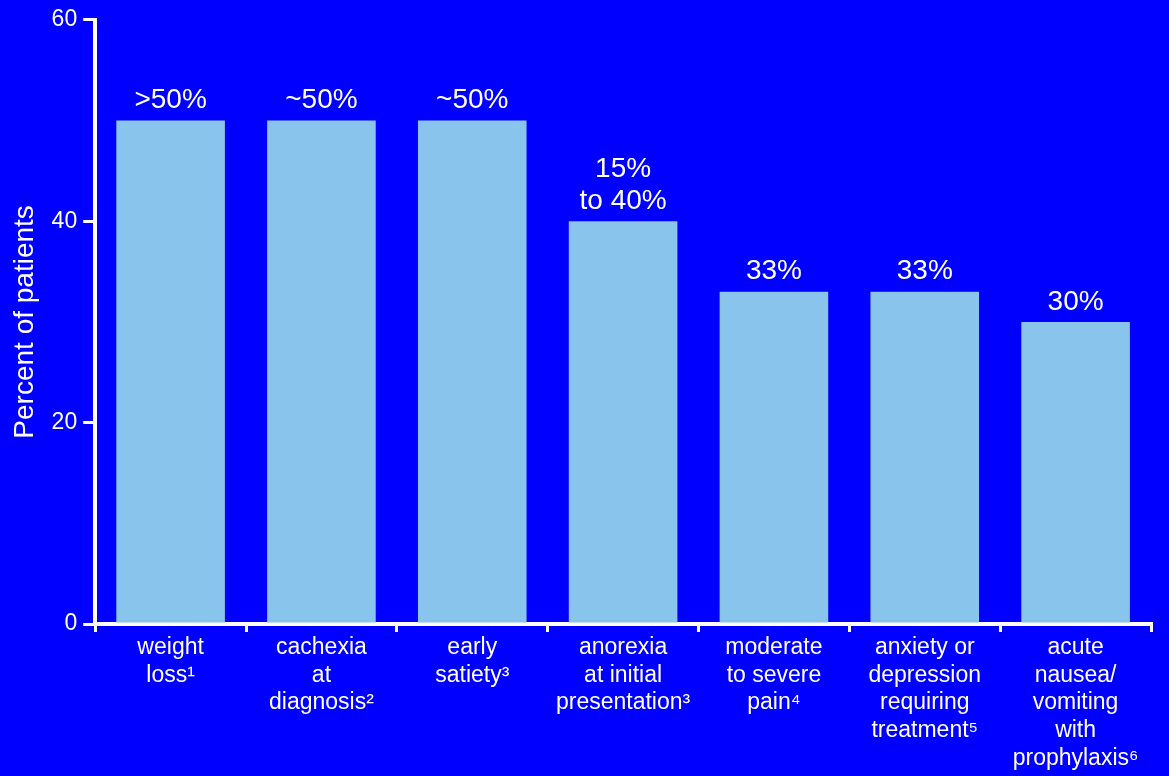  What do you see at coordinates (170, 99) in the screenshot?
I see `data-label: >50%` at bounding box center [170, 99].